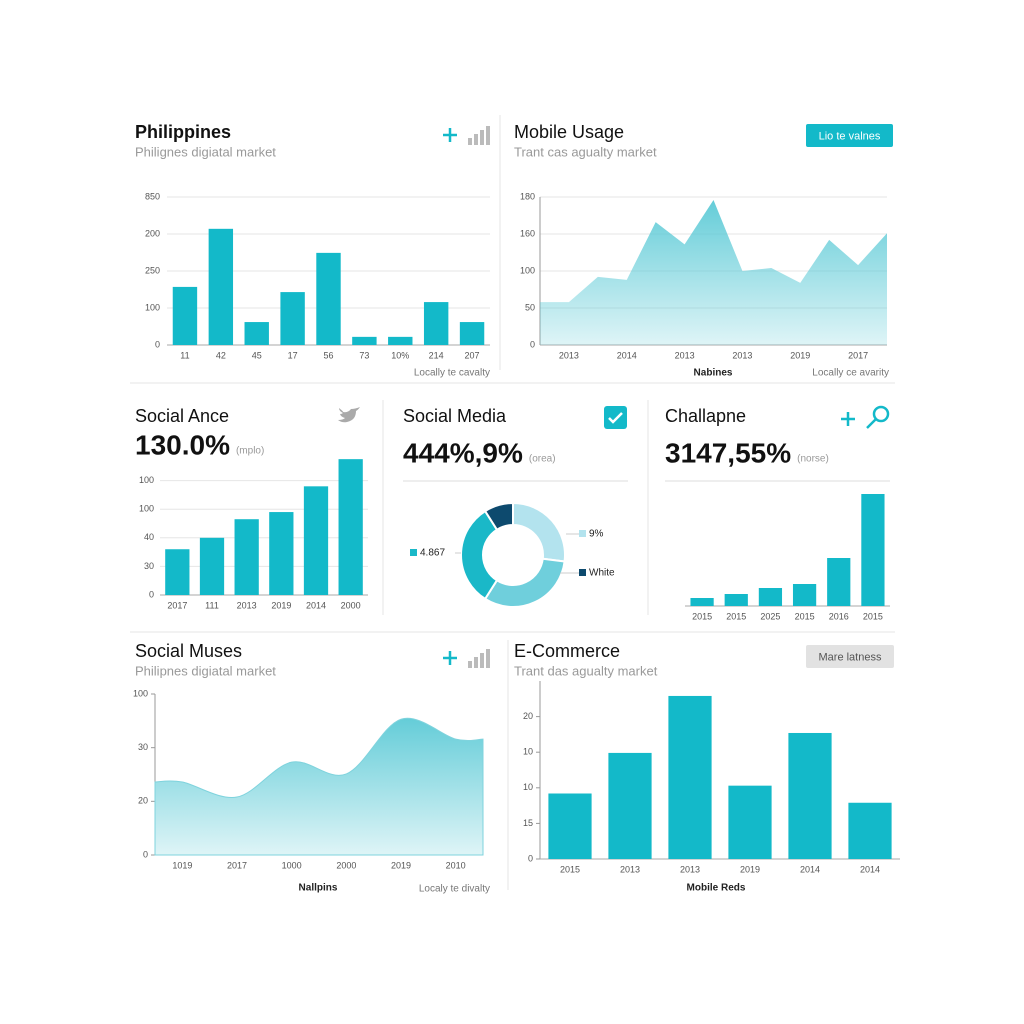 The width and height of the screenshot is (1024, 1024). Describe the element at coordinates (432, 553) in the screenshot. I see `legend-label: 4.867` at that location.